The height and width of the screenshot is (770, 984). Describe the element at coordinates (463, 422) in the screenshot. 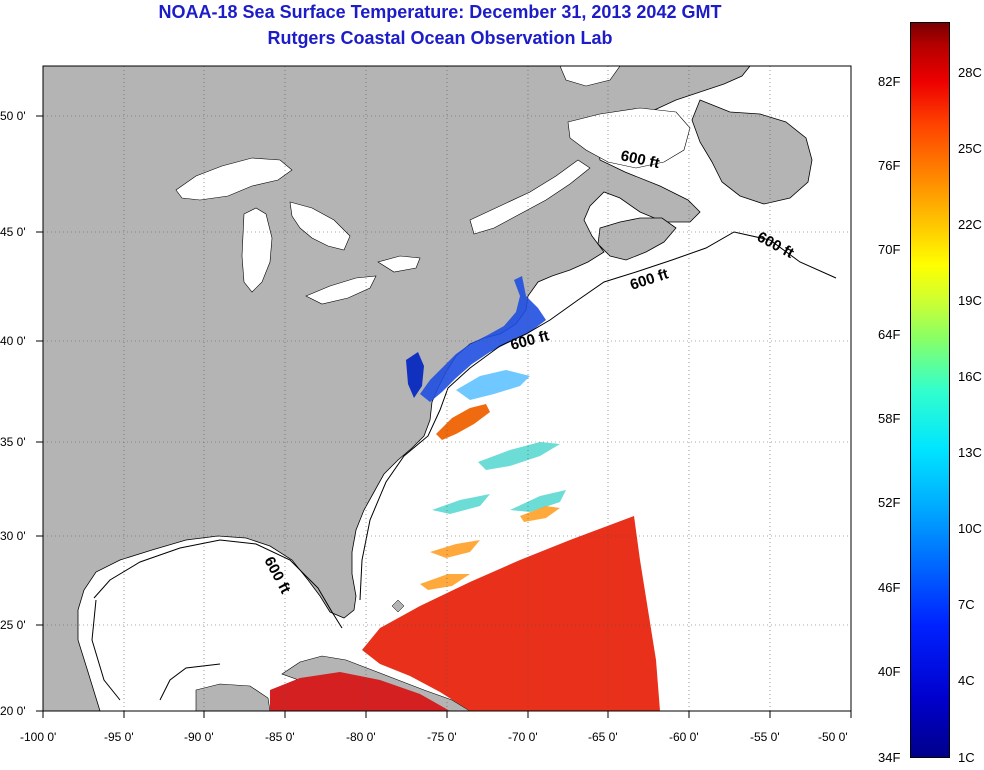

I see `sst-gulf-stream-hatteras` at that location.